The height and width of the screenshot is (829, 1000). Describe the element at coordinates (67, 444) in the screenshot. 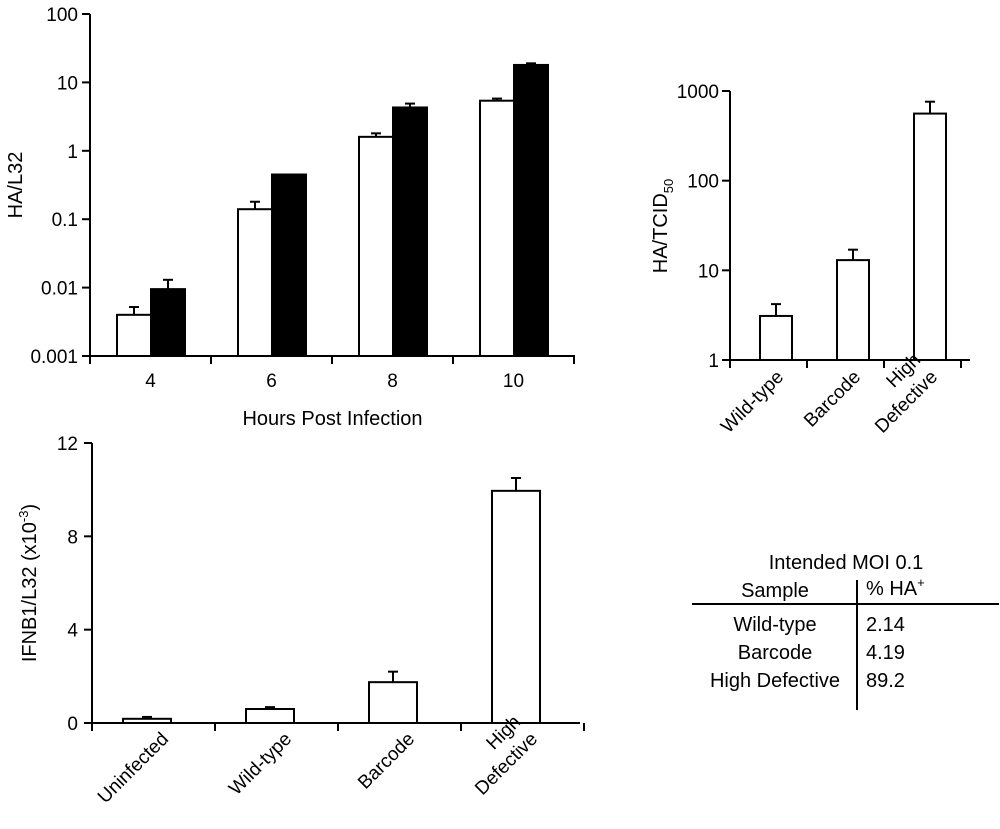

I see `y-tick-label: 12` at that location.